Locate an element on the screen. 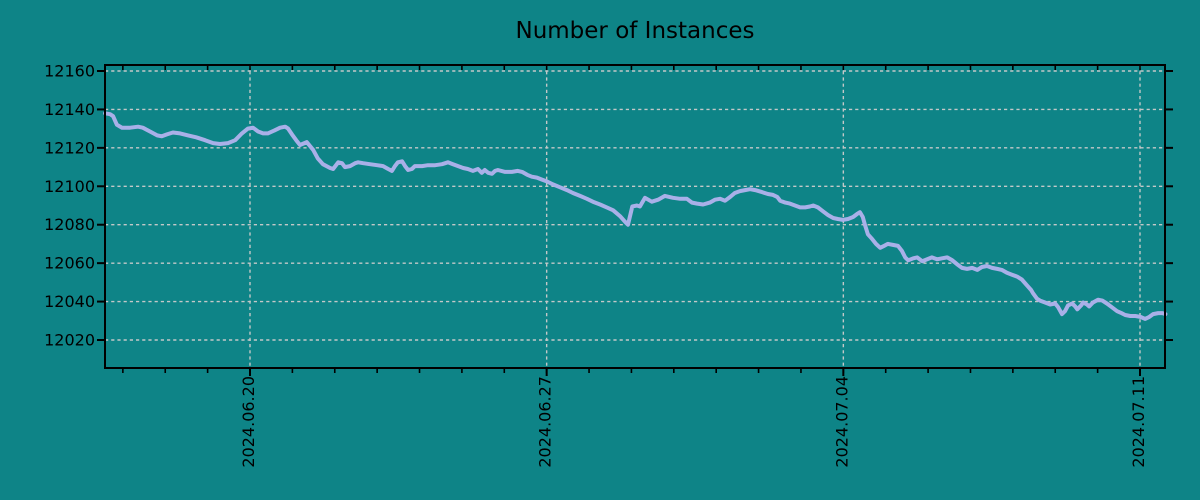 This screenshot has height=500, width=1200. x-tick-label: 2024.07.11 is located at coordinates (1138, 422).